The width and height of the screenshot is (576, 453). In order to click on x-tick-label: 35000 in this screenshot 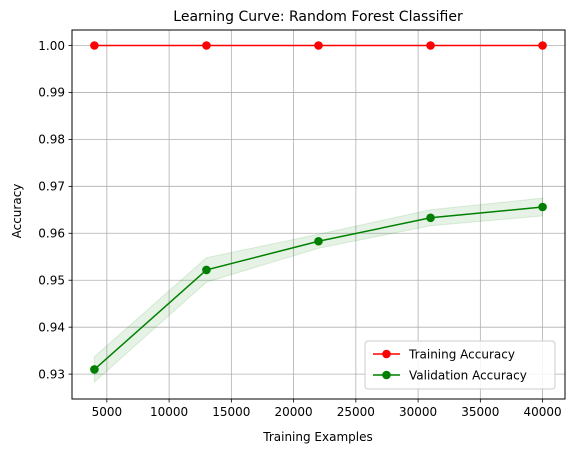, I will do `click(480, 412)`.